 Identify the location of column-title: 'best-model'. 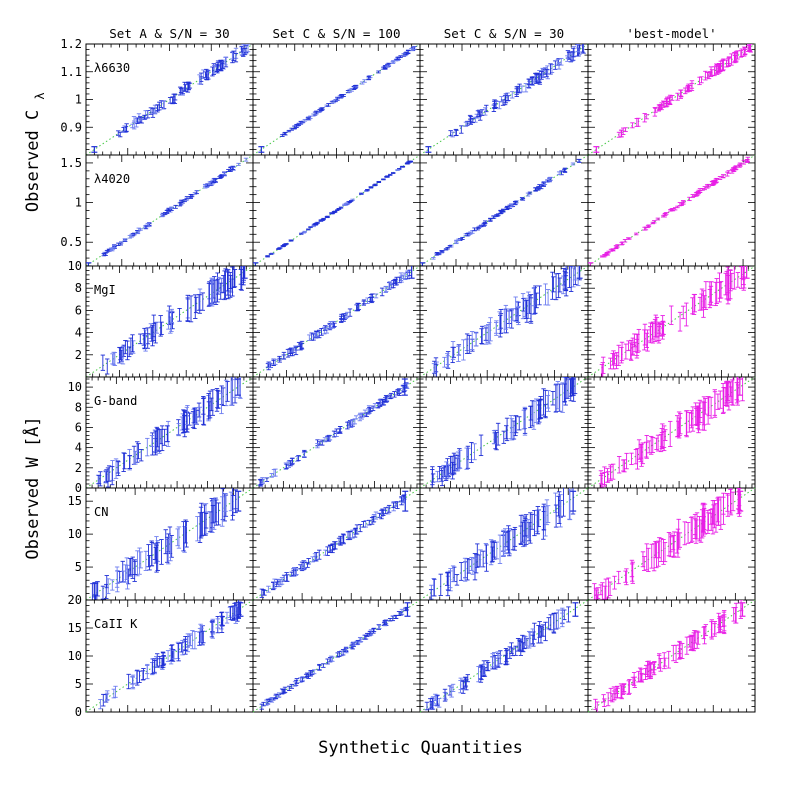
(671, 33).